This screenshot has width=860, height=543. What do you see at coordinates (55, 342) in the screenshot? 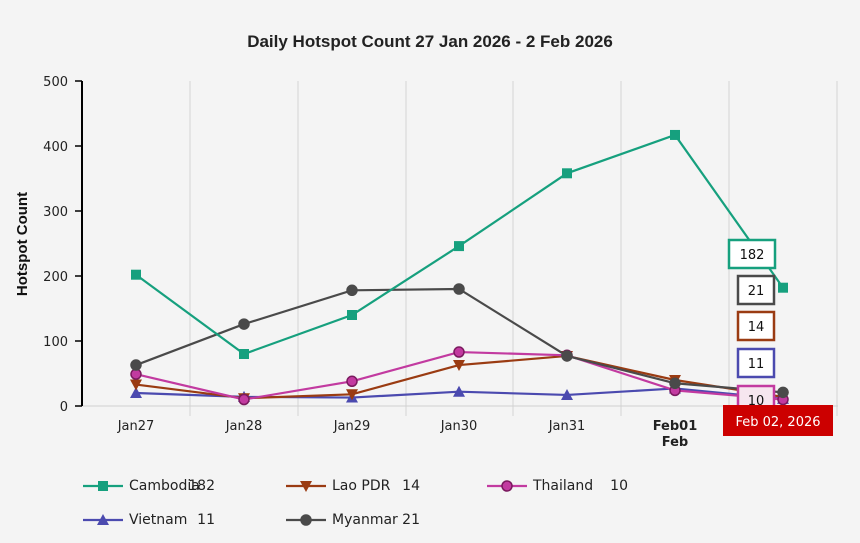
I see `y-tick-label: 100` at bounding box center [55, 342].